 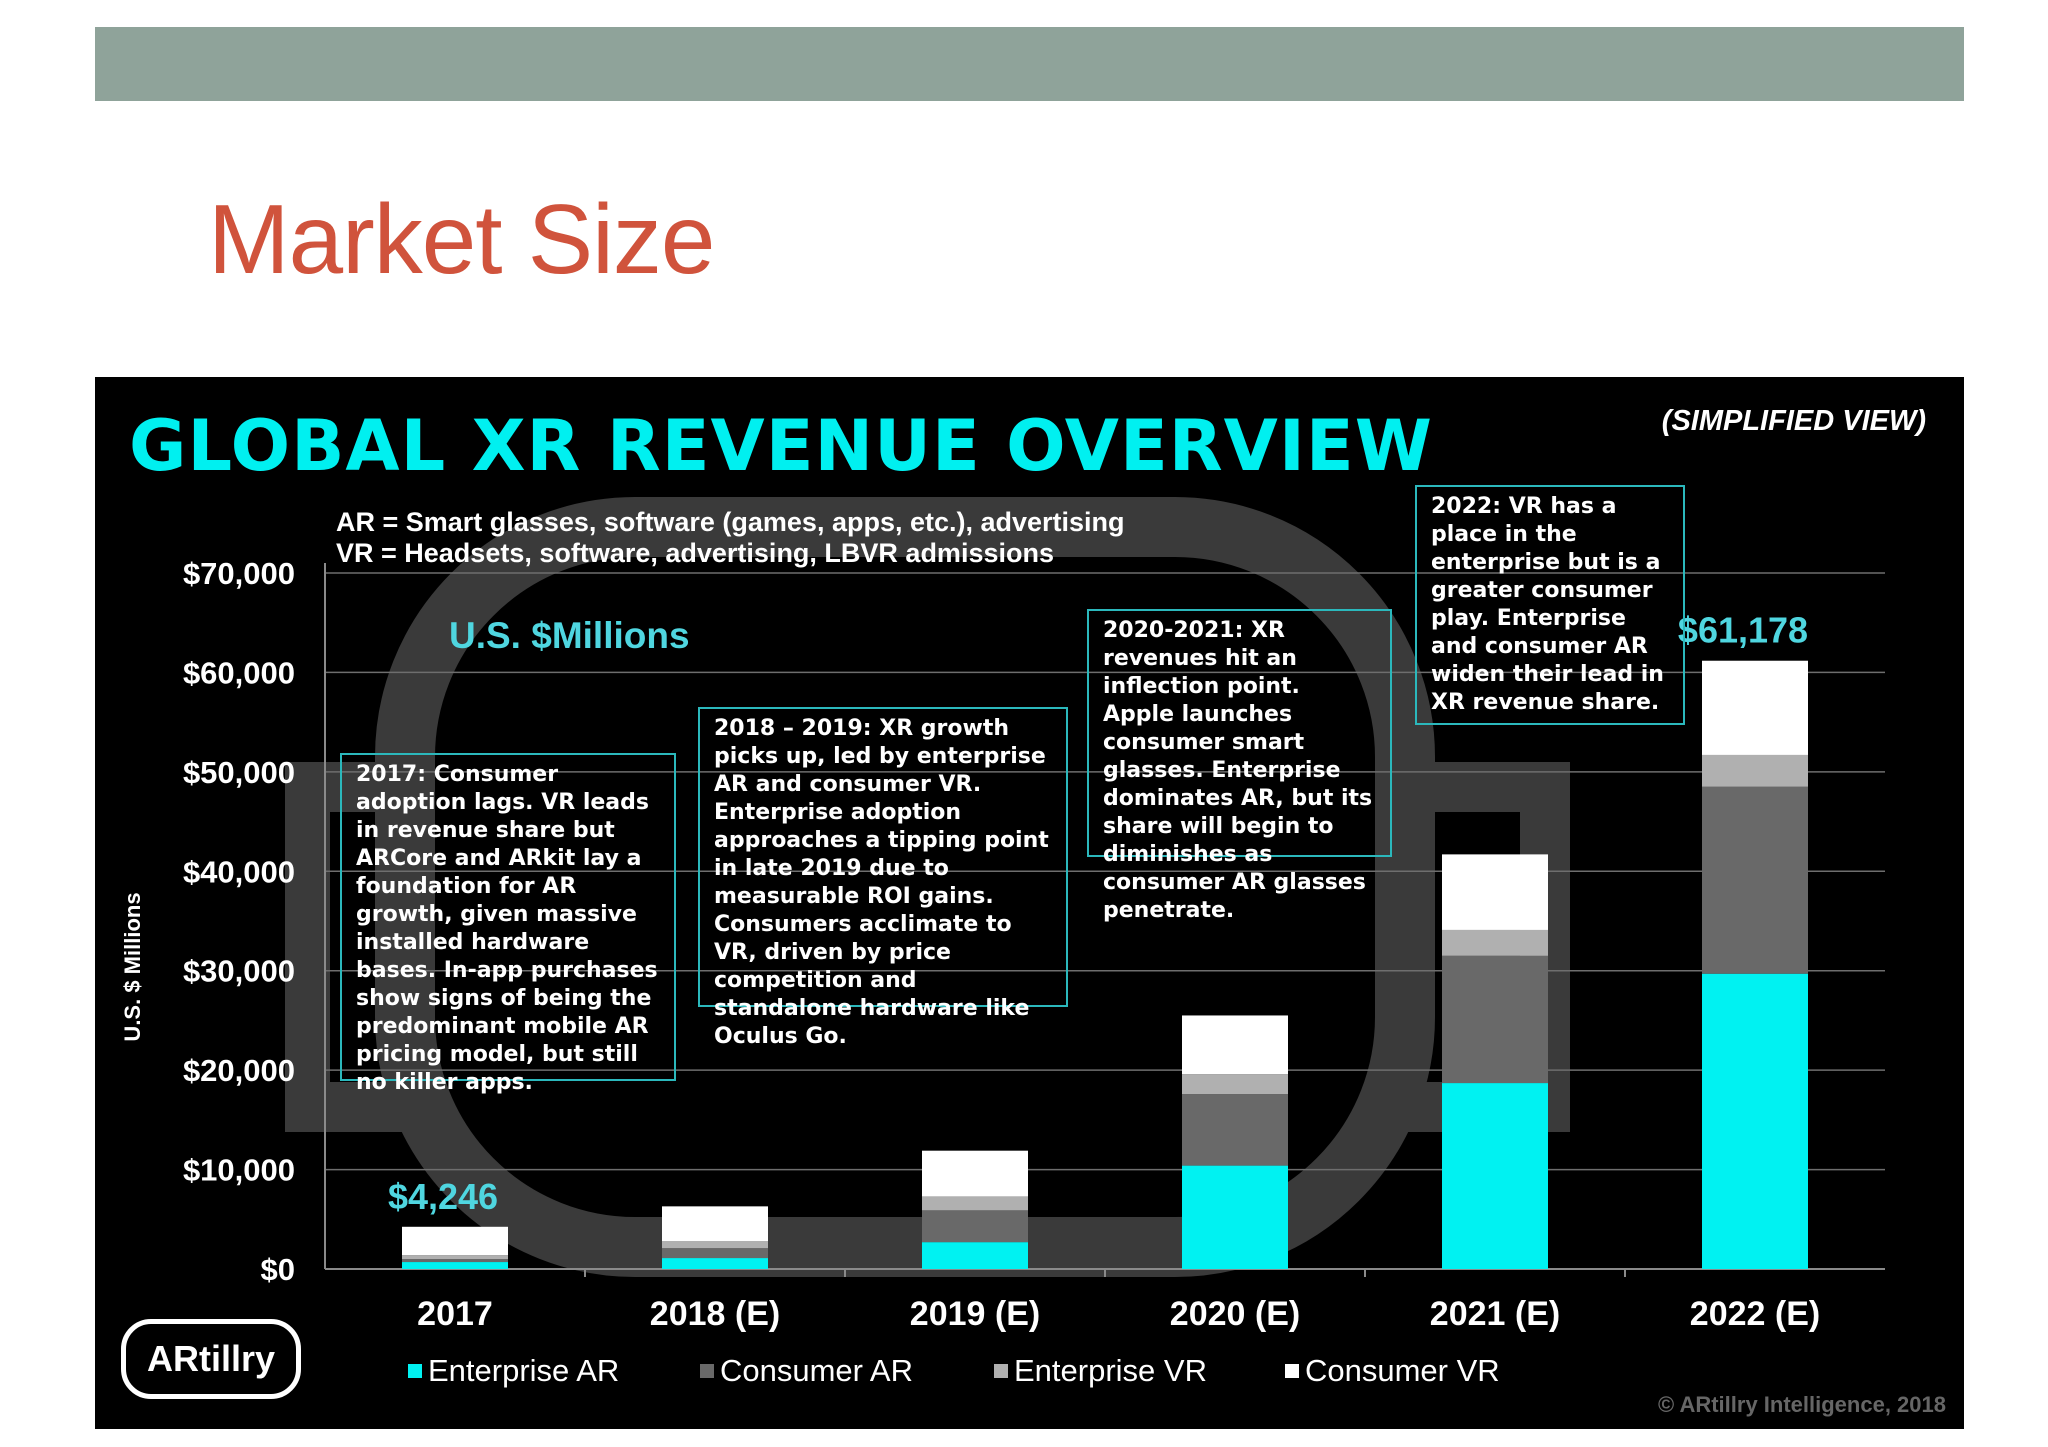 I want to click on x-tick-label: 2018 (E), so click(x=715, y=1314).